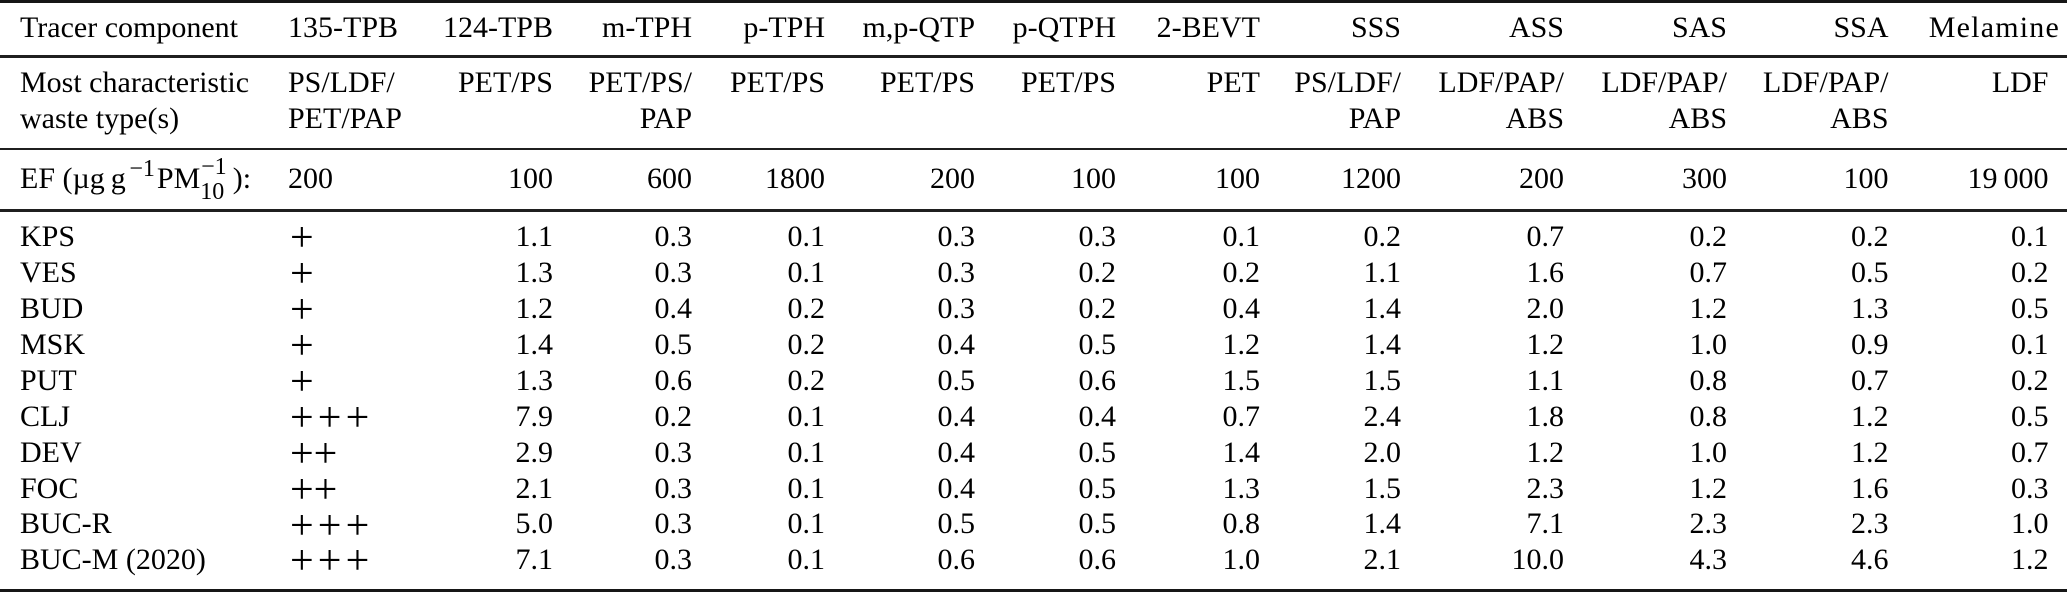  Describe the element at coordinates (135, 82) in the screenshot. I see `waste-row-label-line1: Most characteristic` at that location.